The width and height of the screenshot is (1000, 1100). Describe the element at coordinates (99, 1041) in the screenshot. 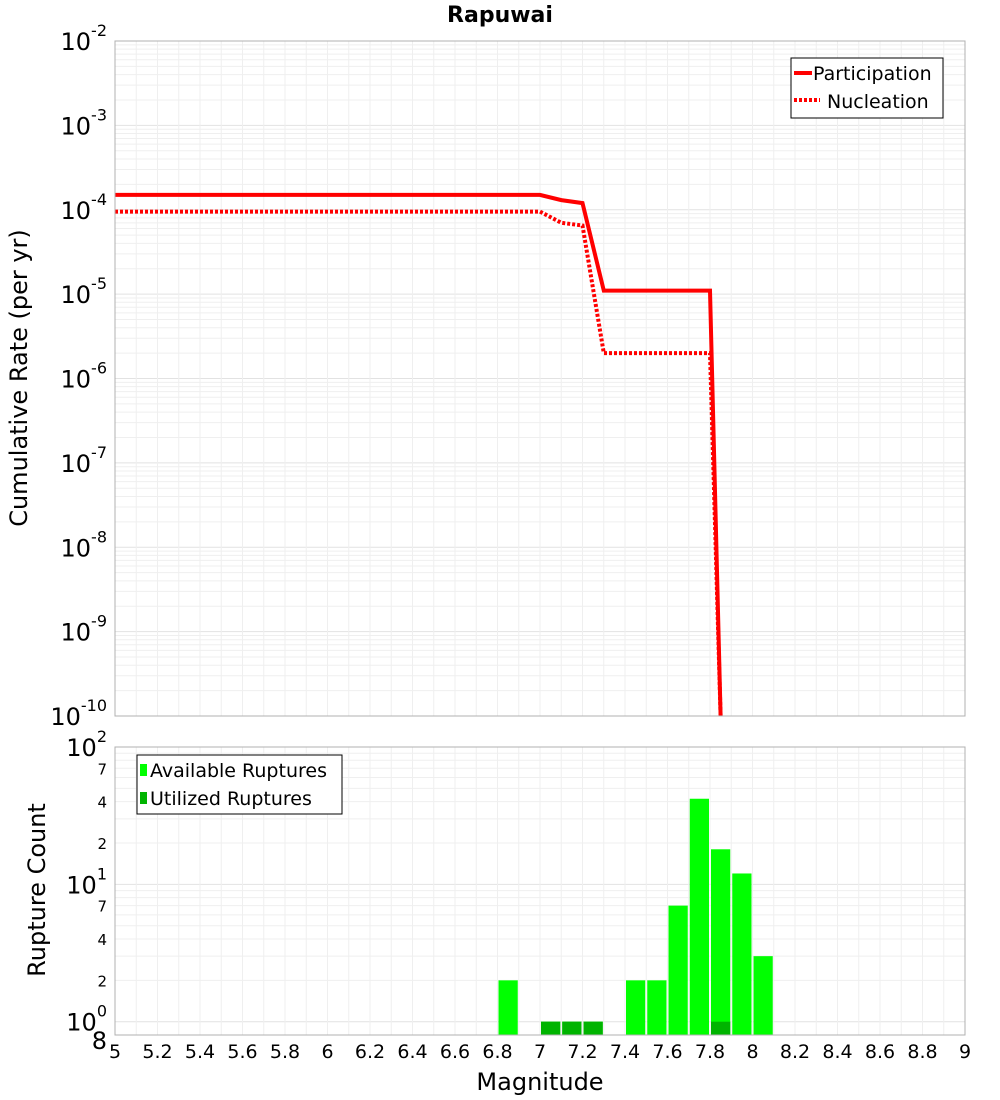

I see `rupture-y-minor-label: 8` at that location.